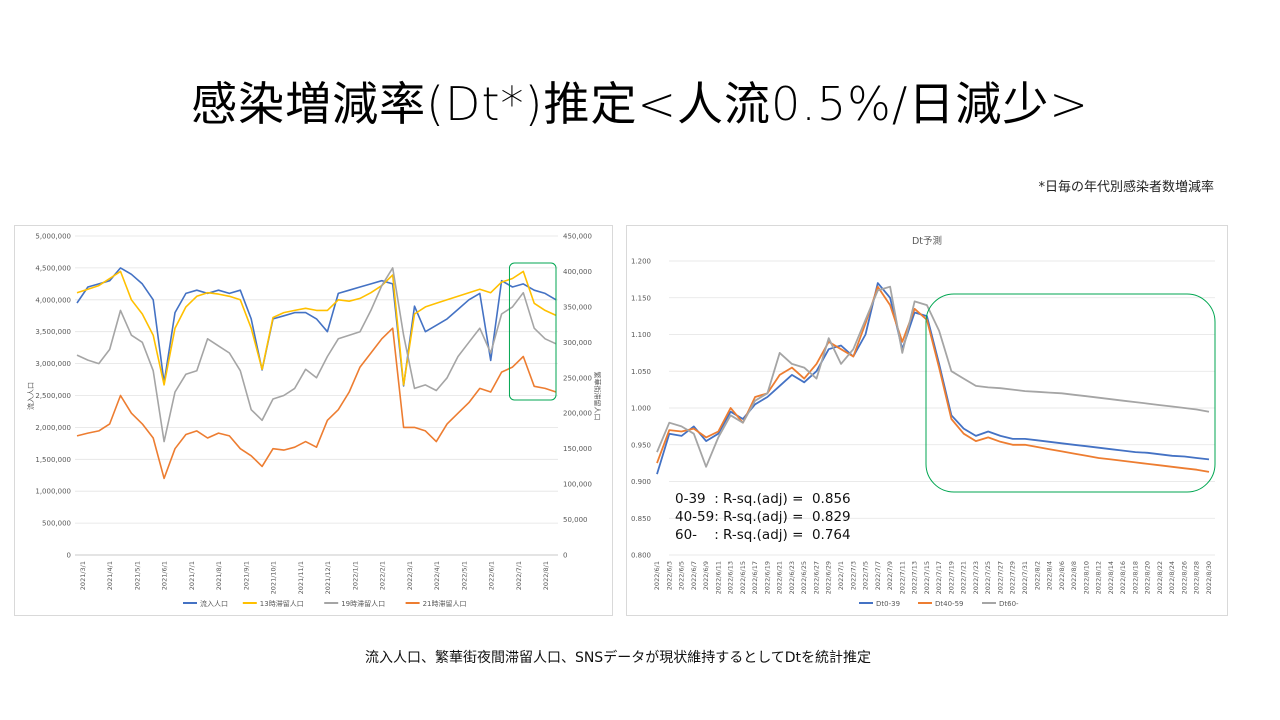  Describe the element at coordinates (706, 575) in the screenshot. I see `x-tick-label: 2022/6/9` at that location.